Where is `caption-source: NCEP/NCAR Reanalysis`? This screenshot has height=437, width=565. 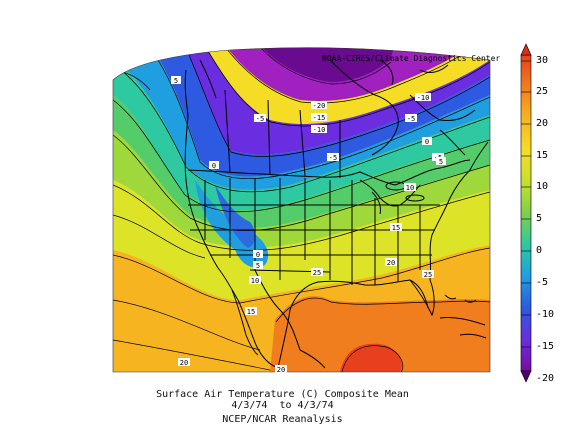
caption-source: NCEP/NCAR Reanalysis is located at coordinates (282, 419).